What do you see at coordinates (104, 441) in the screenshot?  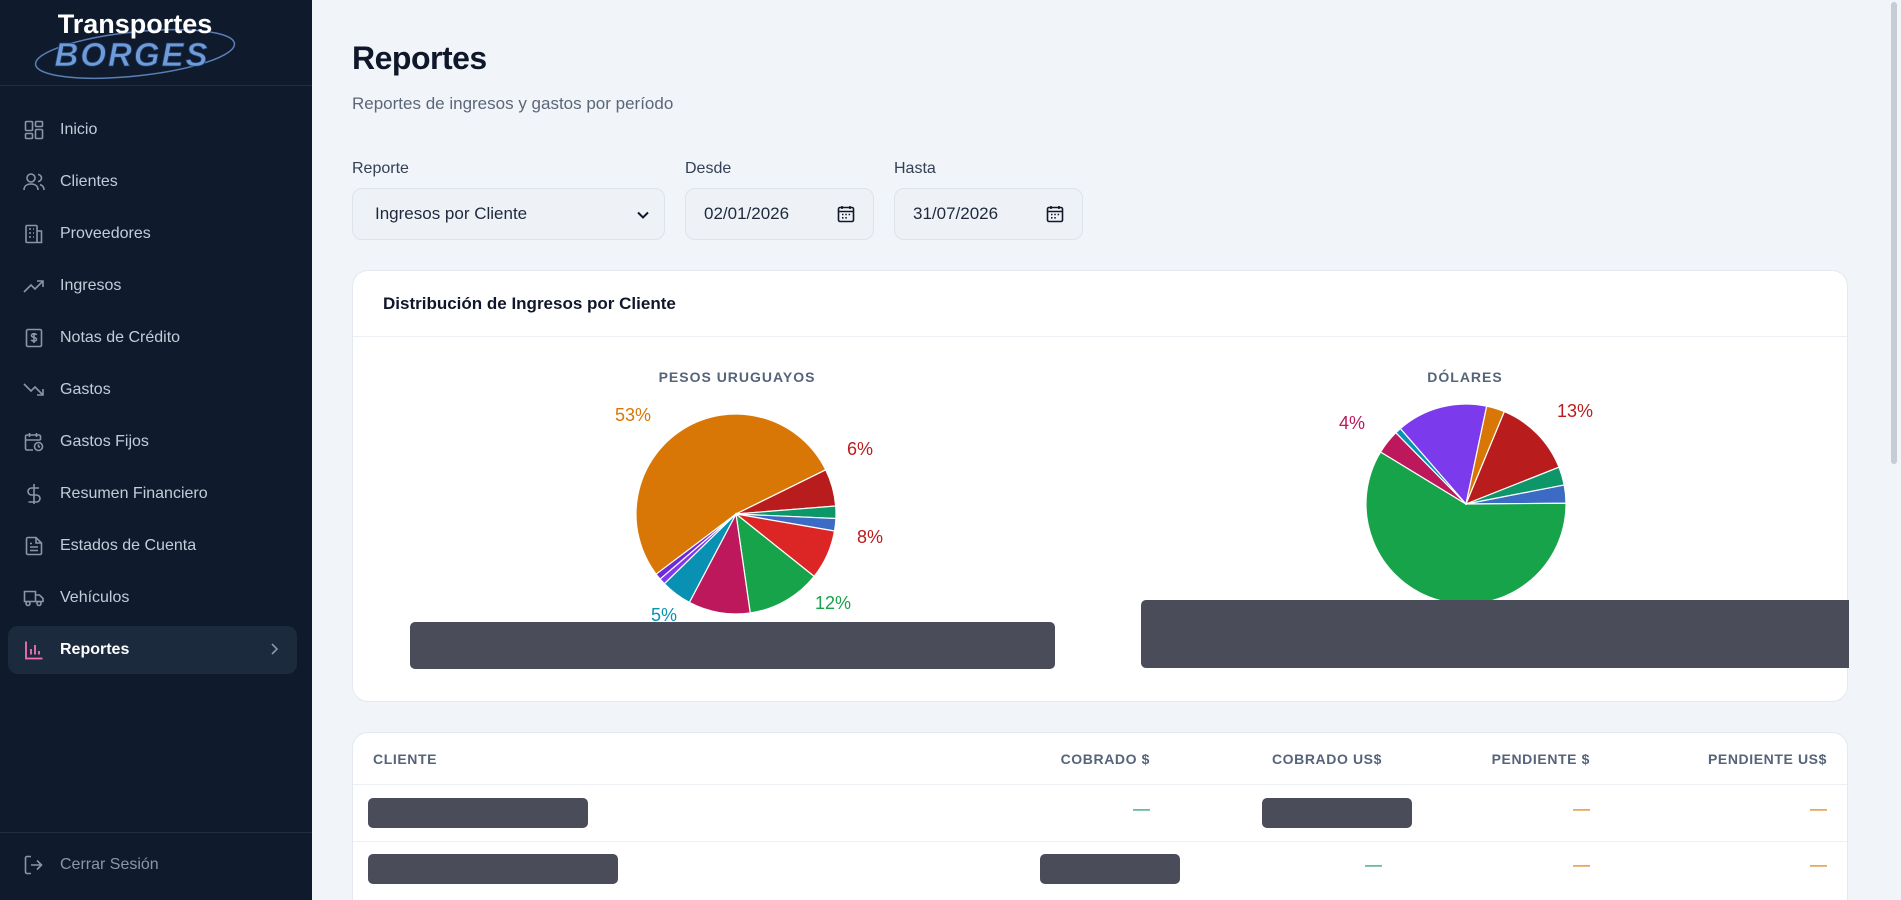 I see `sidebar-item-label: Gastos Fijos` at bounding box center [104, 441].